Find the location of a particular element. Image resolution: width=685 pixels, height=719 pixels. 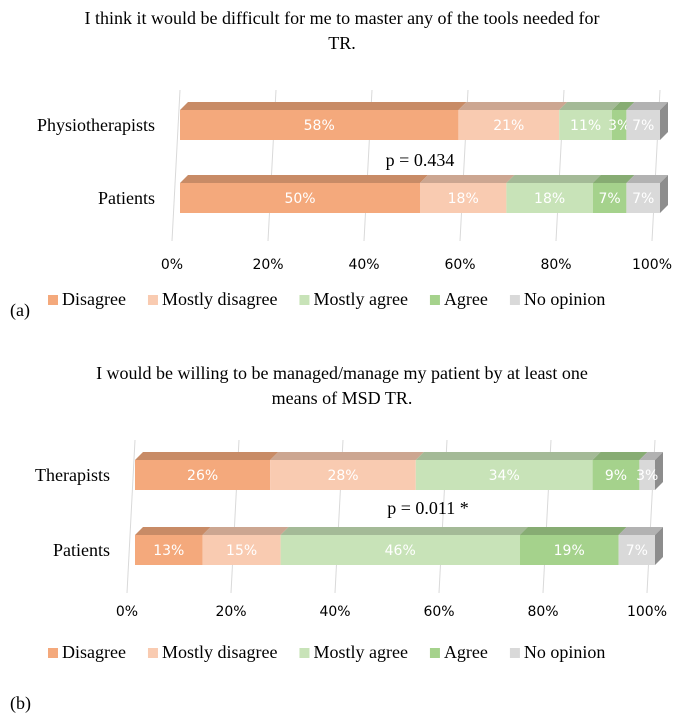

data-label: 50% is located at coordinates (299, 199).